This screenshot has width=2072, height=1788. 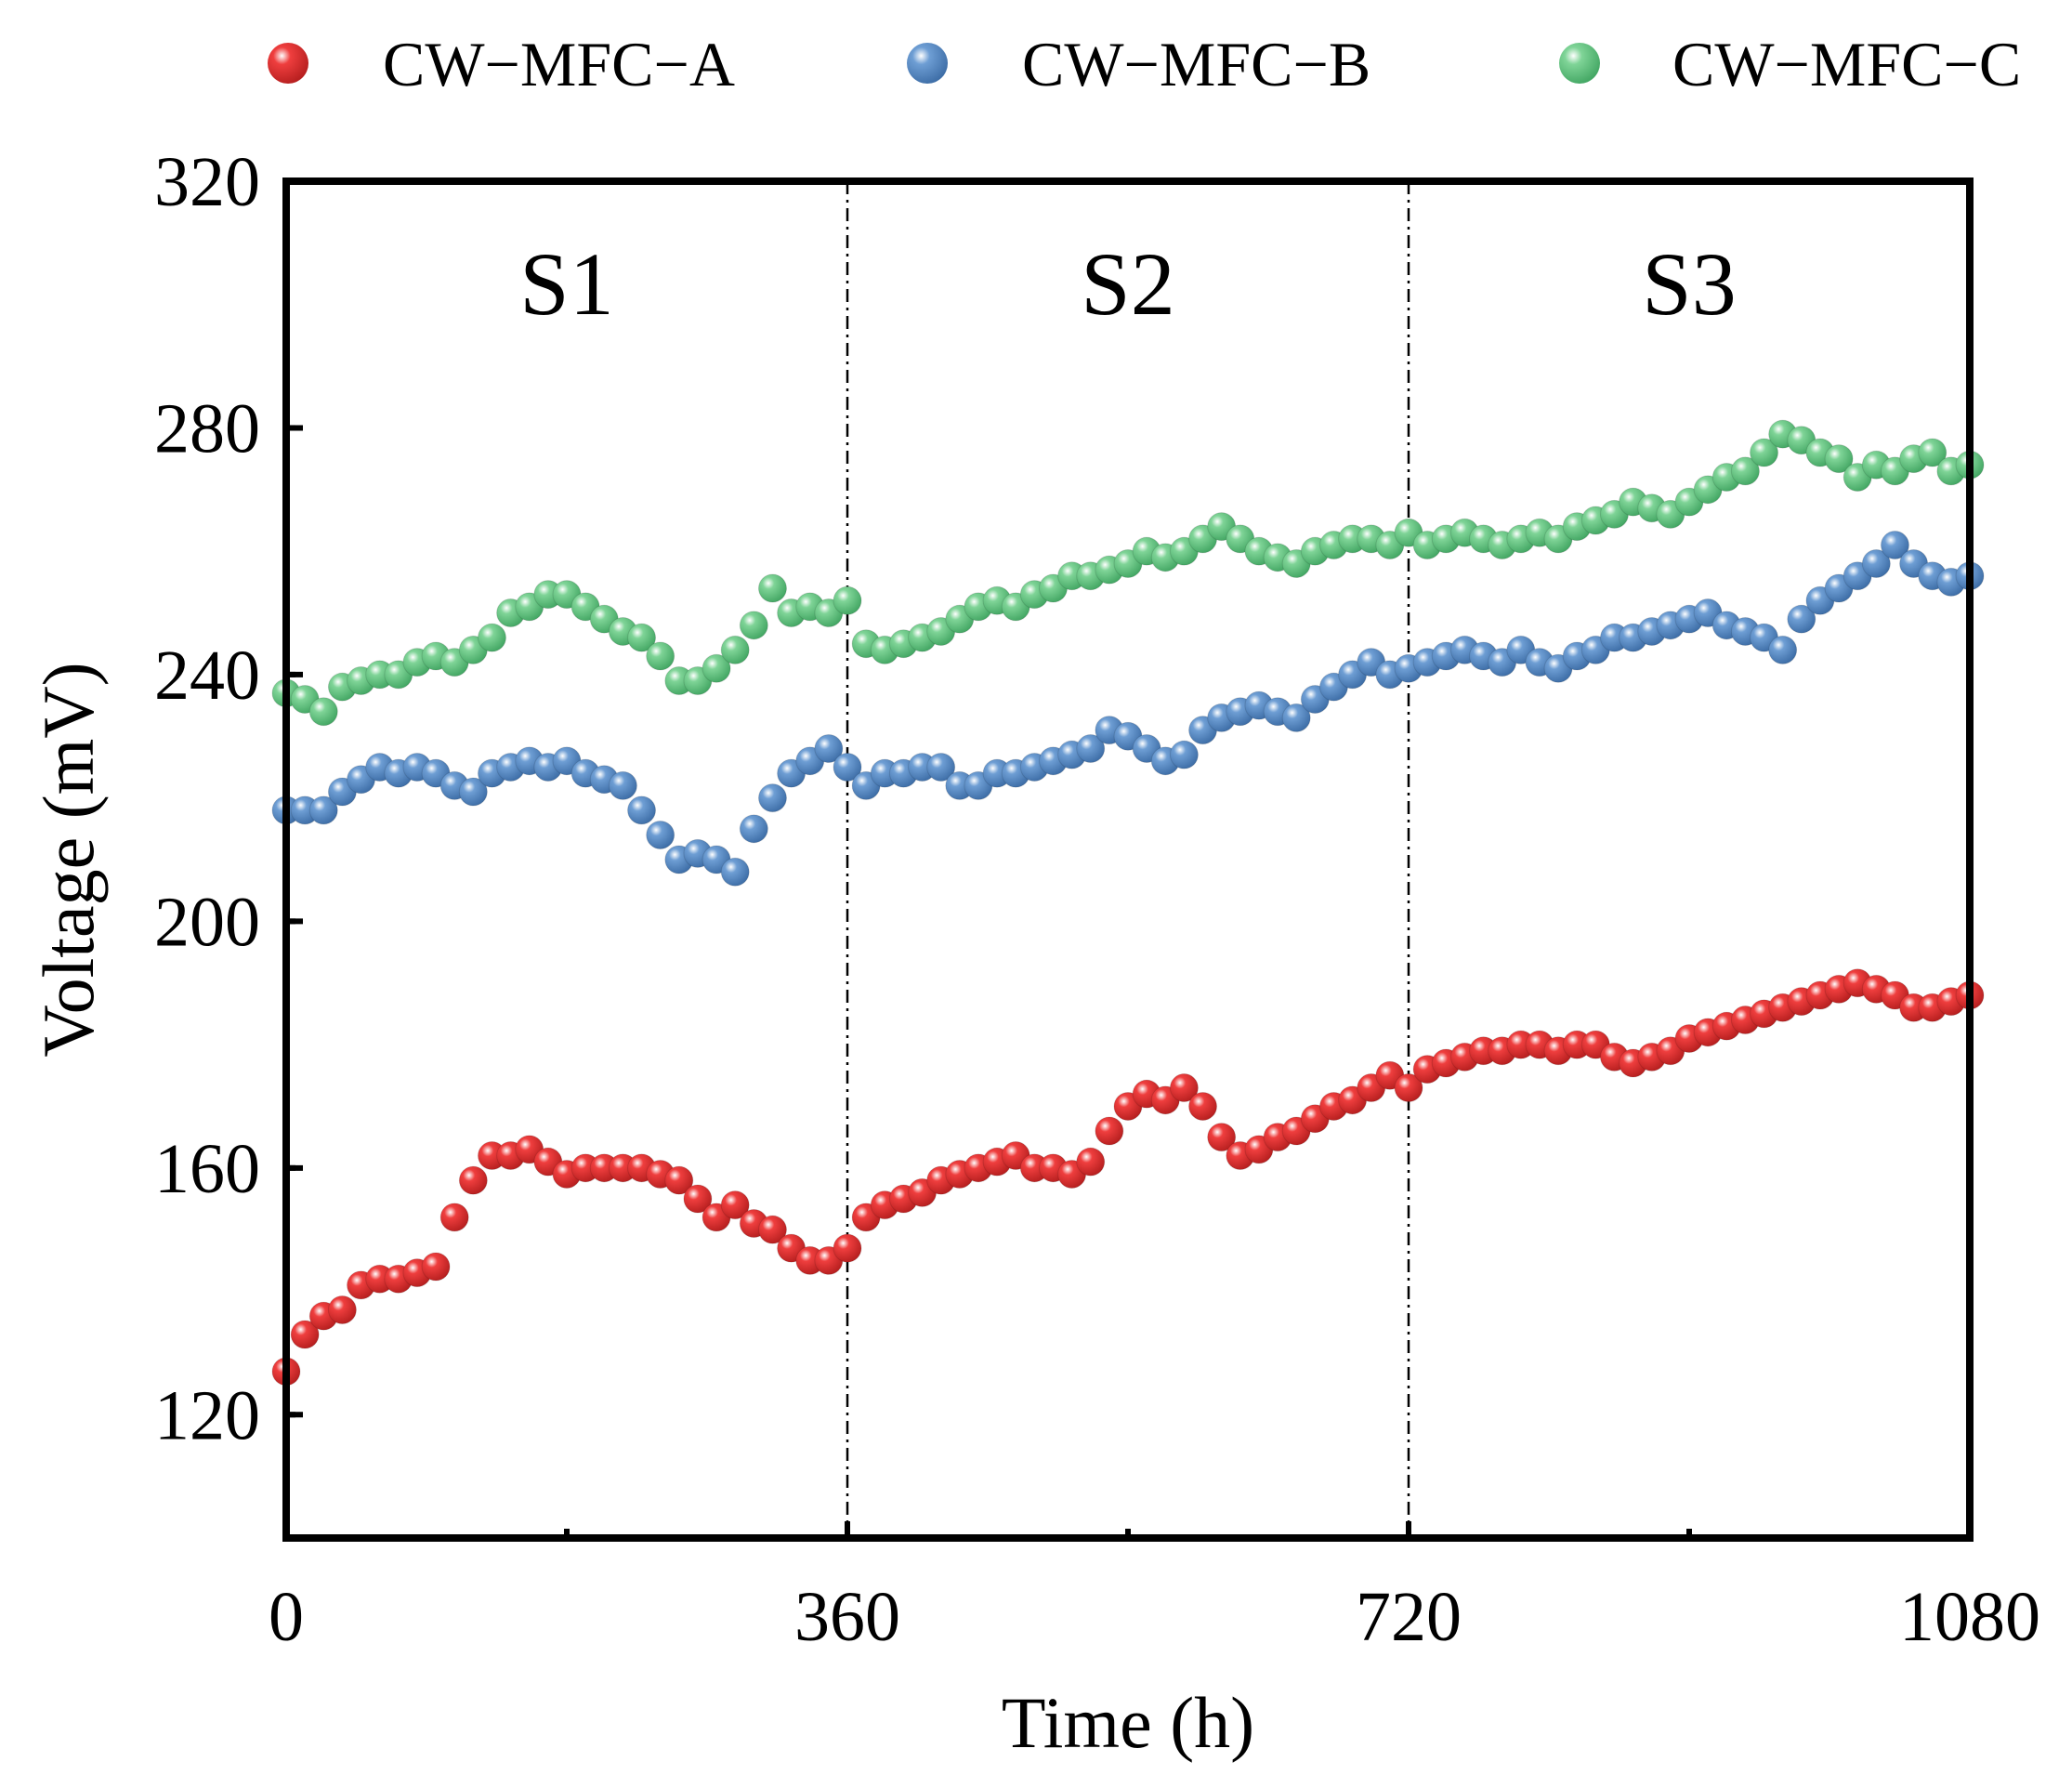 I want to click on y-tick-label: 200, so click(x=207, y=922).